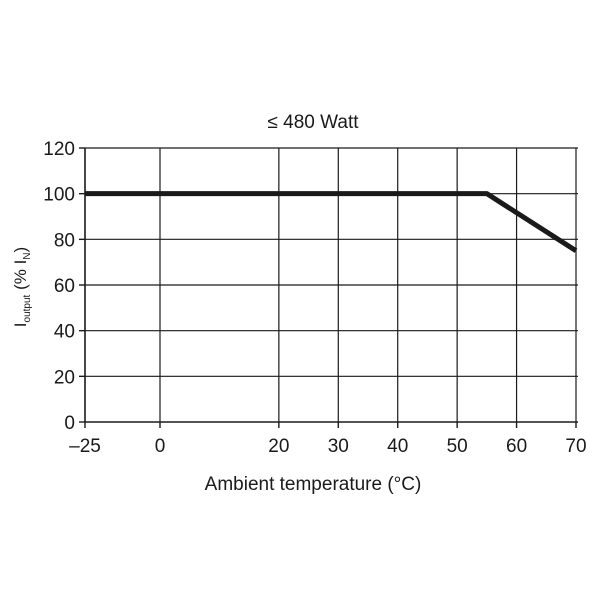 The image size is (600, 600). I want to click on y-axis-label: Ioutput (% IN), so click(22, 287).